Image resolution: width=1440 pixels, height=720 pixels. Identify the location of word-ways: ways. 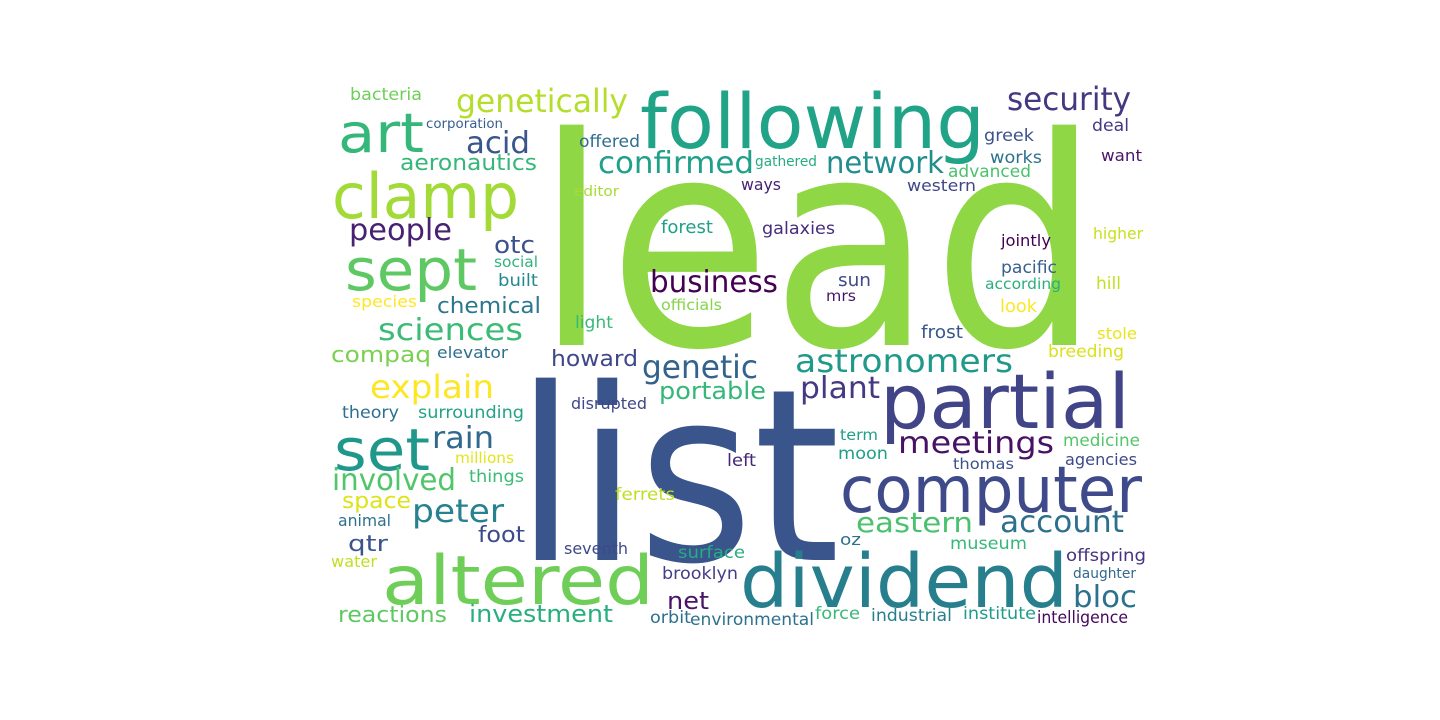
(761, 184).